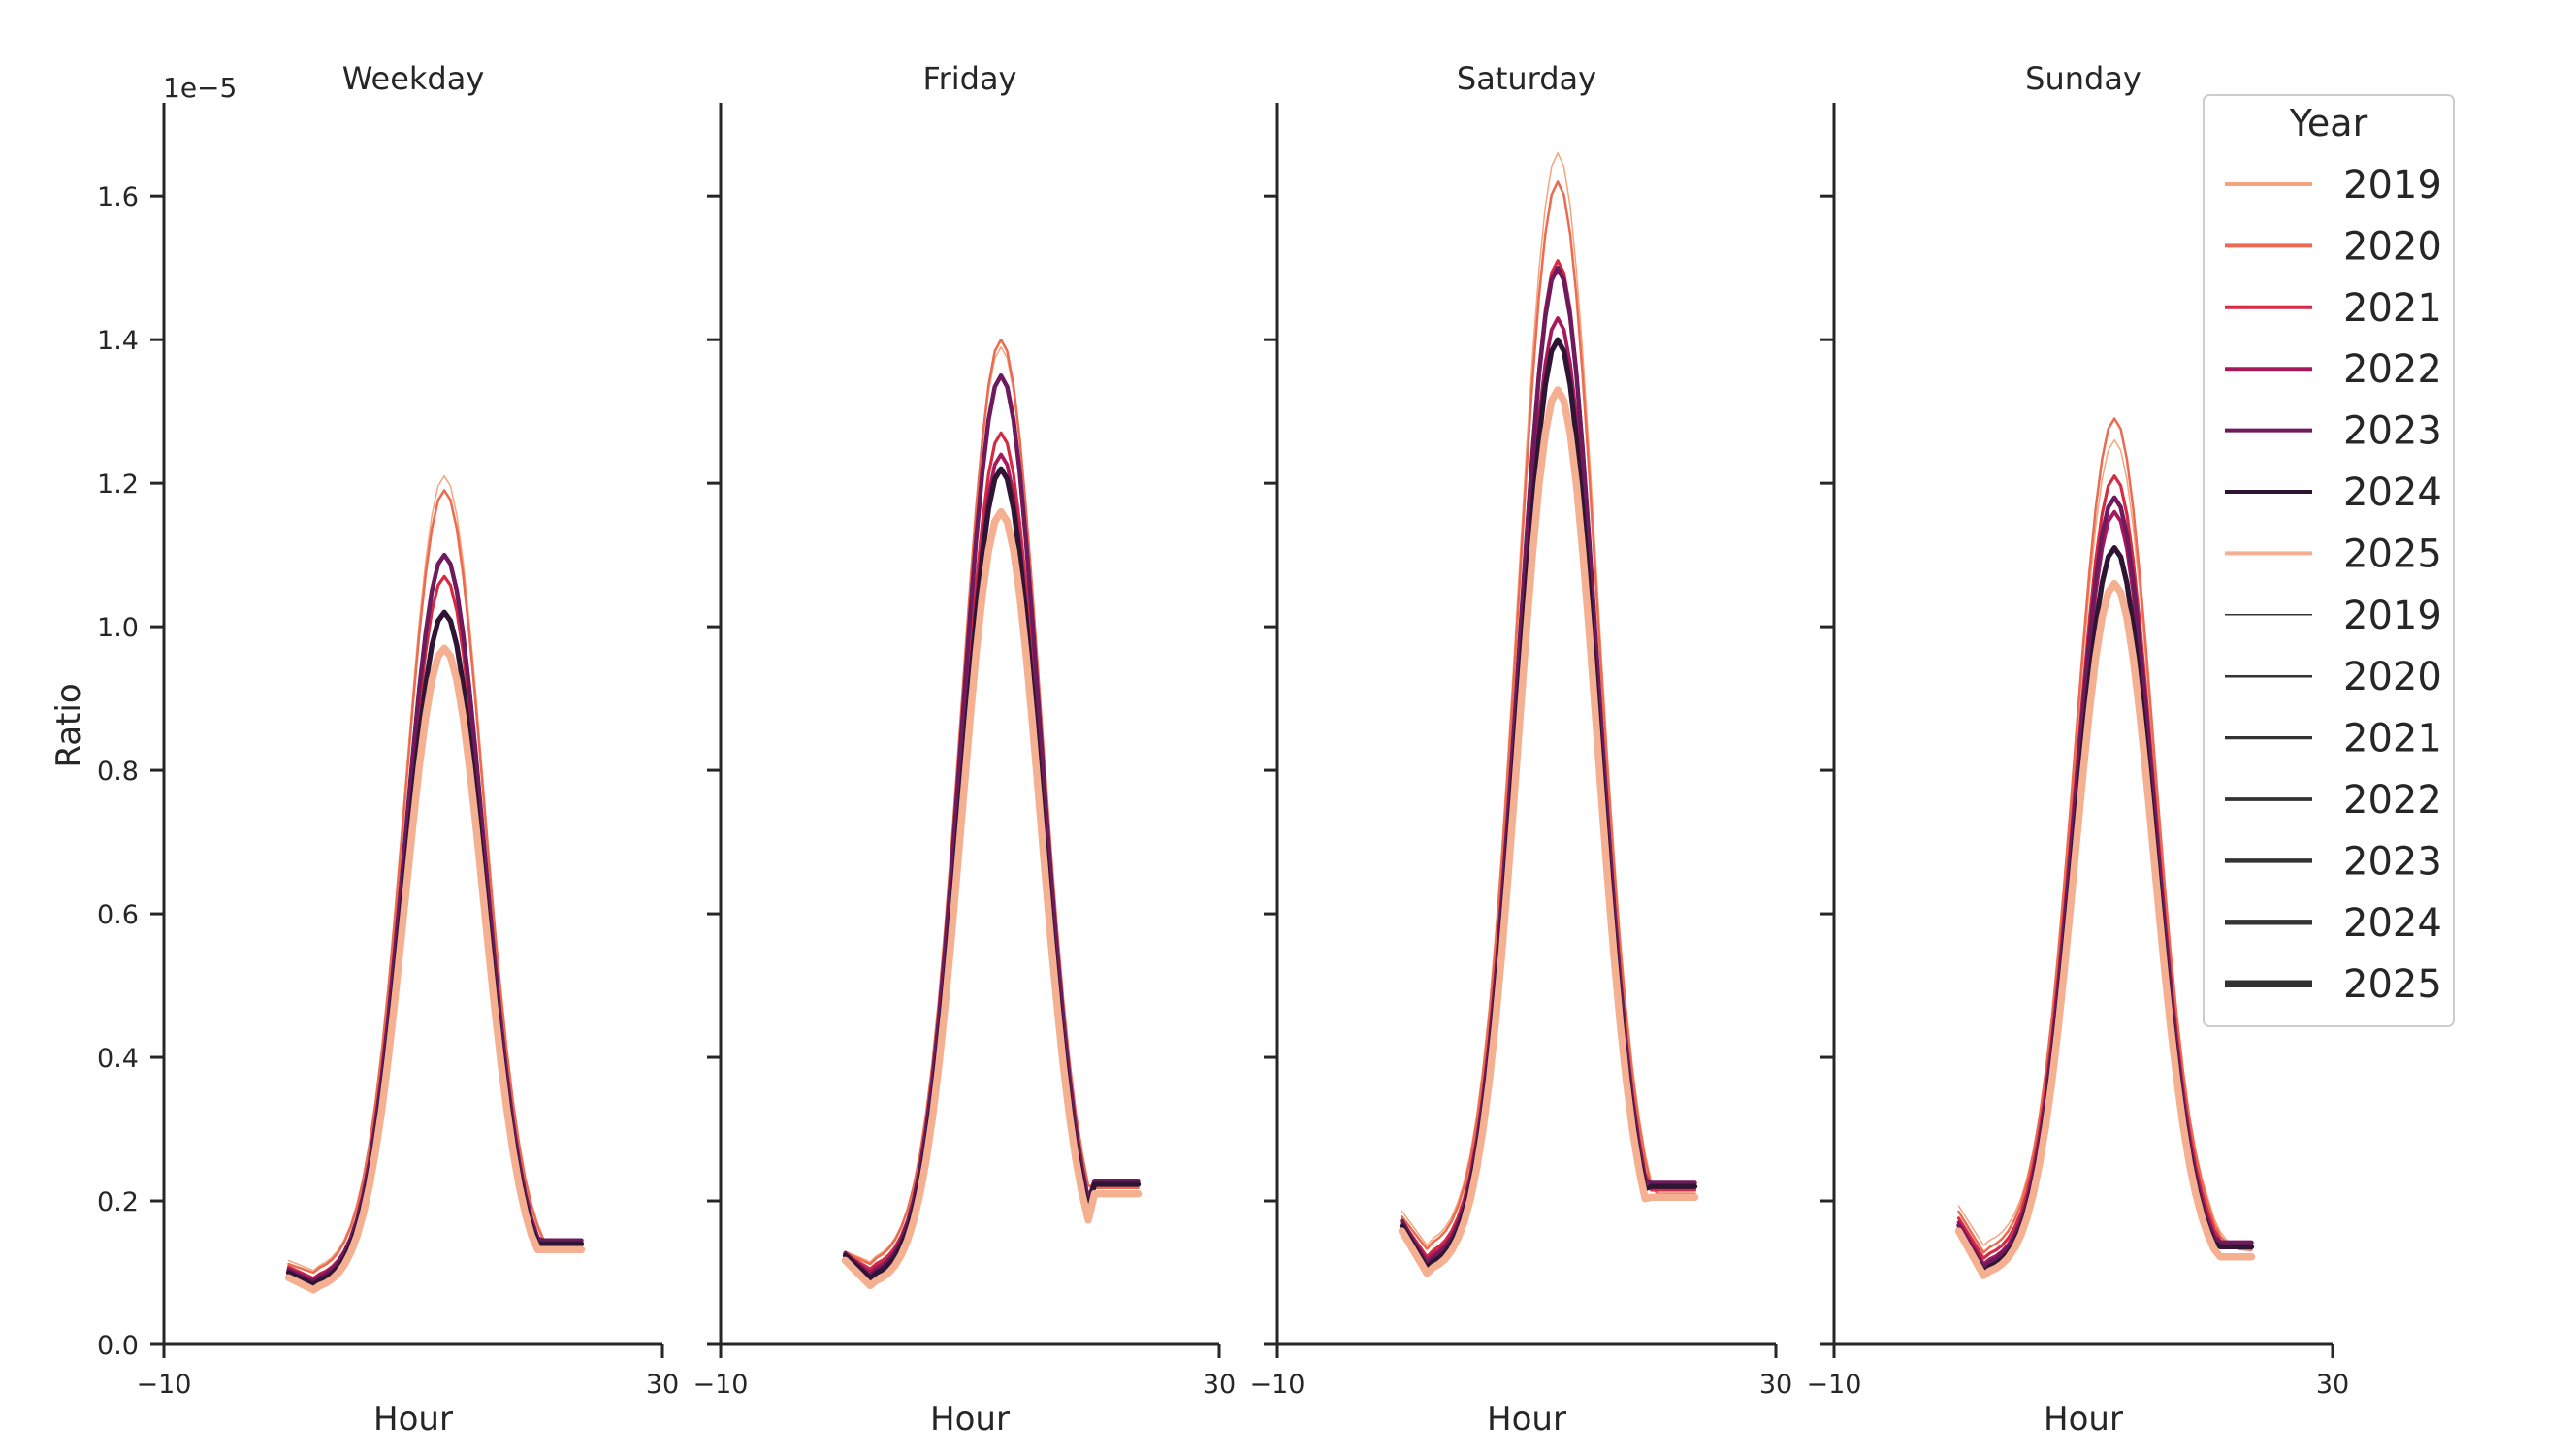  Describe the element at coordinates (970, 78) in the screenshot. I see `panel-title: Friday` at that location.